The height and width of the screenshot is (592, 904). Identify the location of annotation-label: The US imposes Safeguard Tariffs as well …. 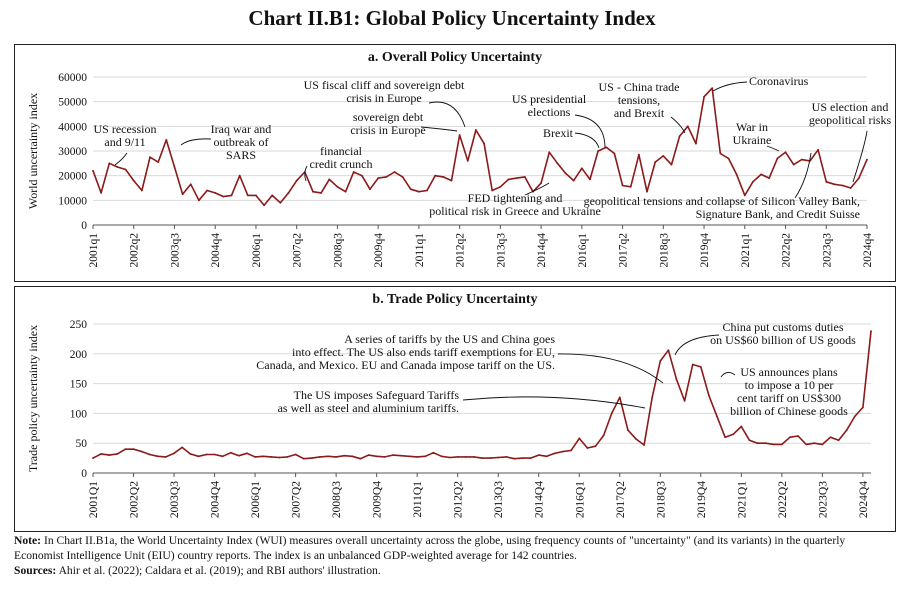
(369, 401).